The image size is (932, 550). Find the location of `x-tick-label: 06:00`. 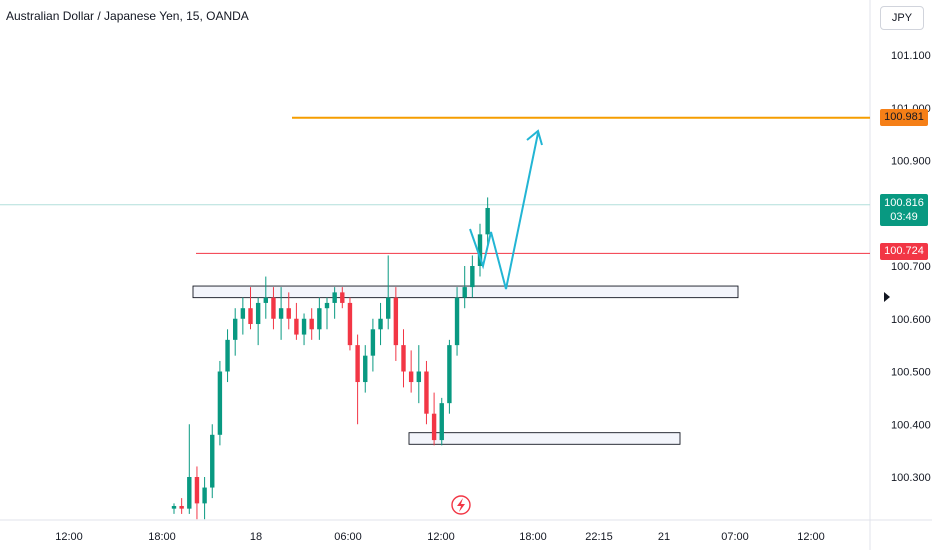

x-tick-label: 06:00 is located at coordinates (348, 537).